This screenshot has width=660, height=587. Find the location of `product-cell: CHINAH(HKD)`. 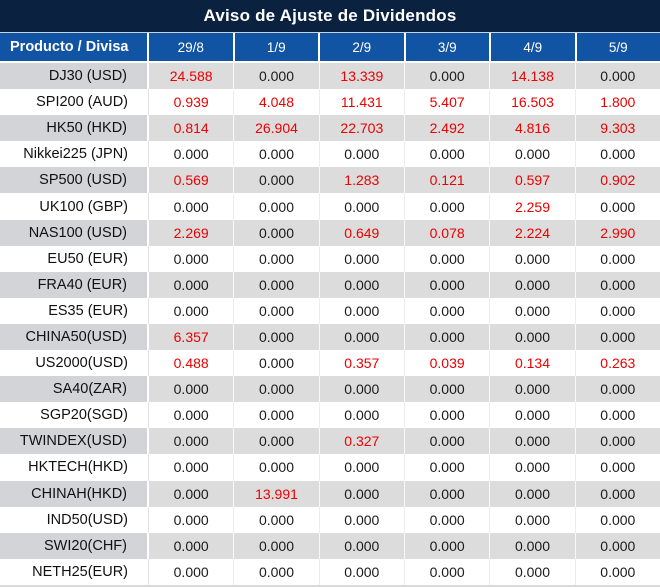

product-cell: CHINAH(HKD) is located at coordinates (74, 493).